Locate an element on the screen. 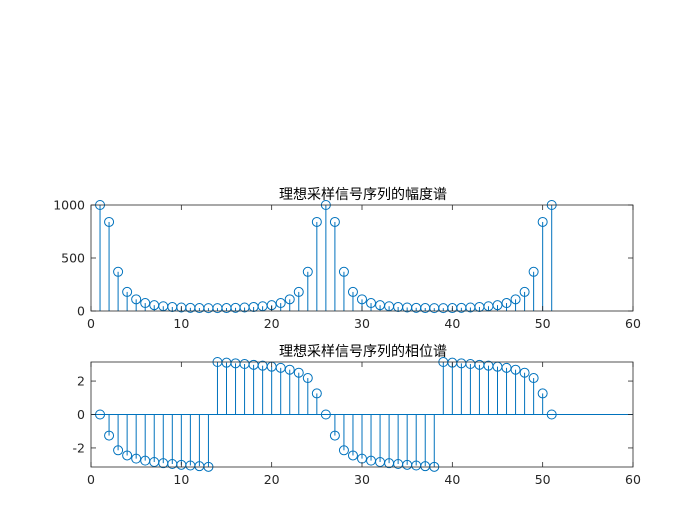  phase-y-tick-label: 0 is located at coordinates (81, 414).